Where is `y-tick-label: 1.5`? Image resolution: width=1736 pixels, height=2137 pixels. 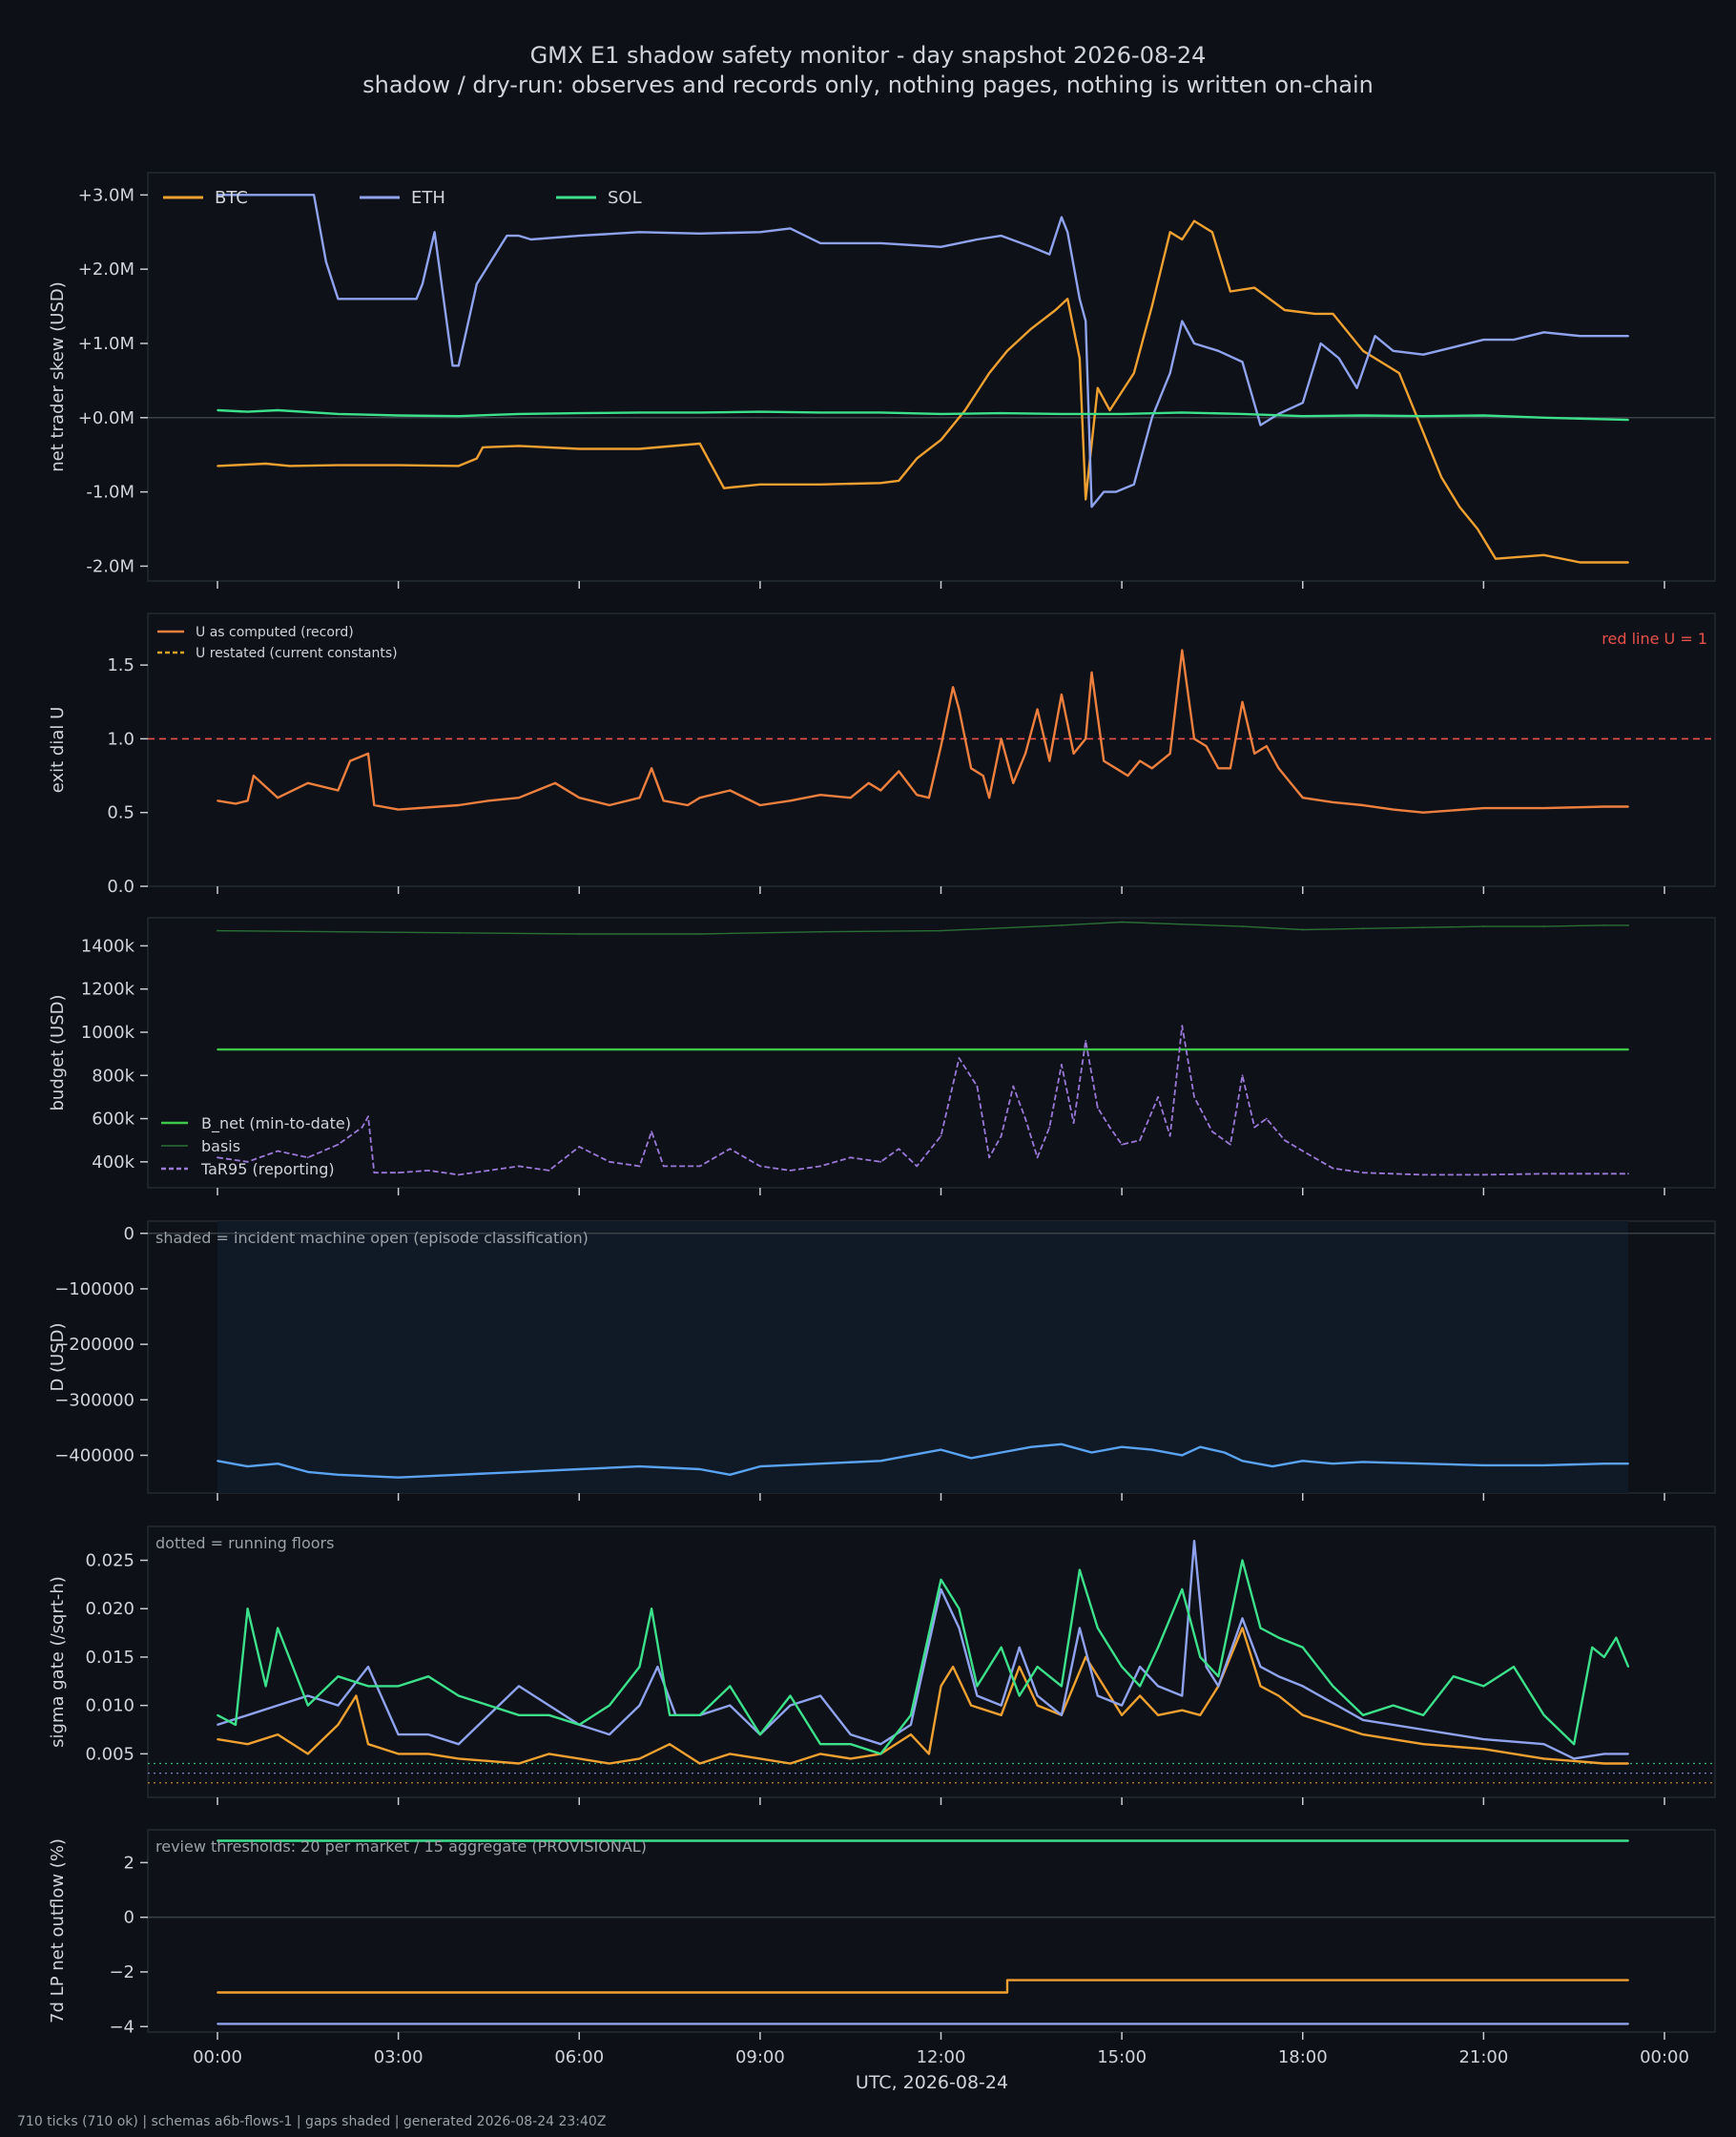
y-tick-label: 1.5 is located at coordinates (120, 665).